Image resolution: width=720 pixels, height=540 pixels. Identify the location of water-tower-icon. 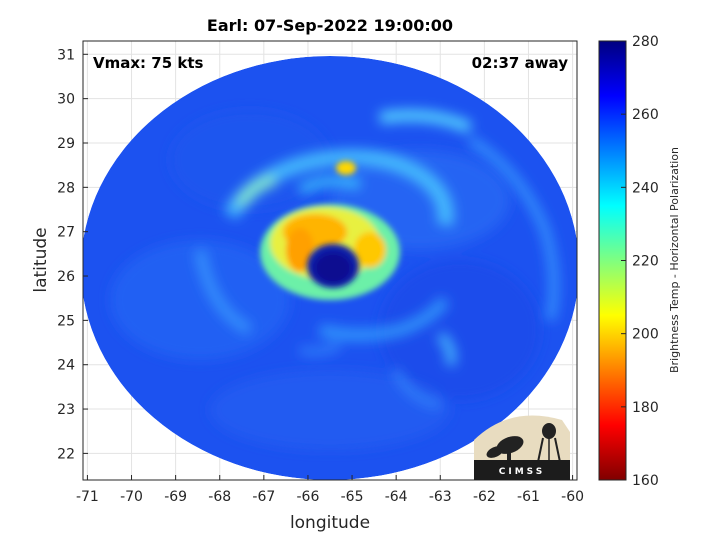
(549, 431).